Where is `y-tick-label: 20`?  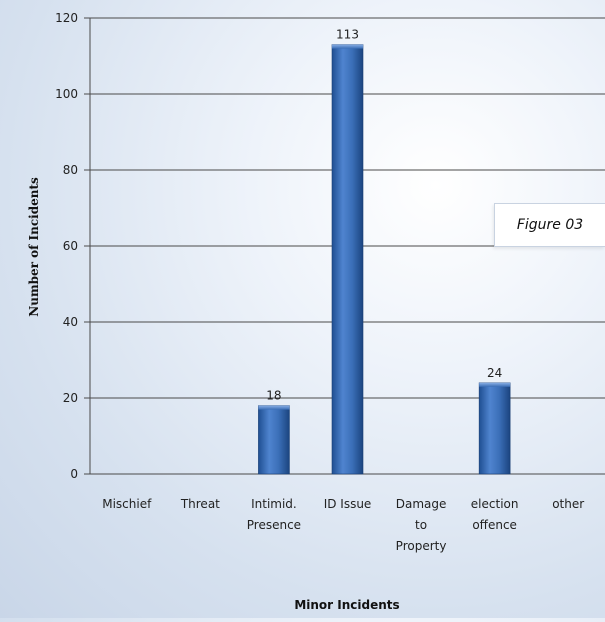 y-tick-label: 20 is located at coordinates (70, 398).